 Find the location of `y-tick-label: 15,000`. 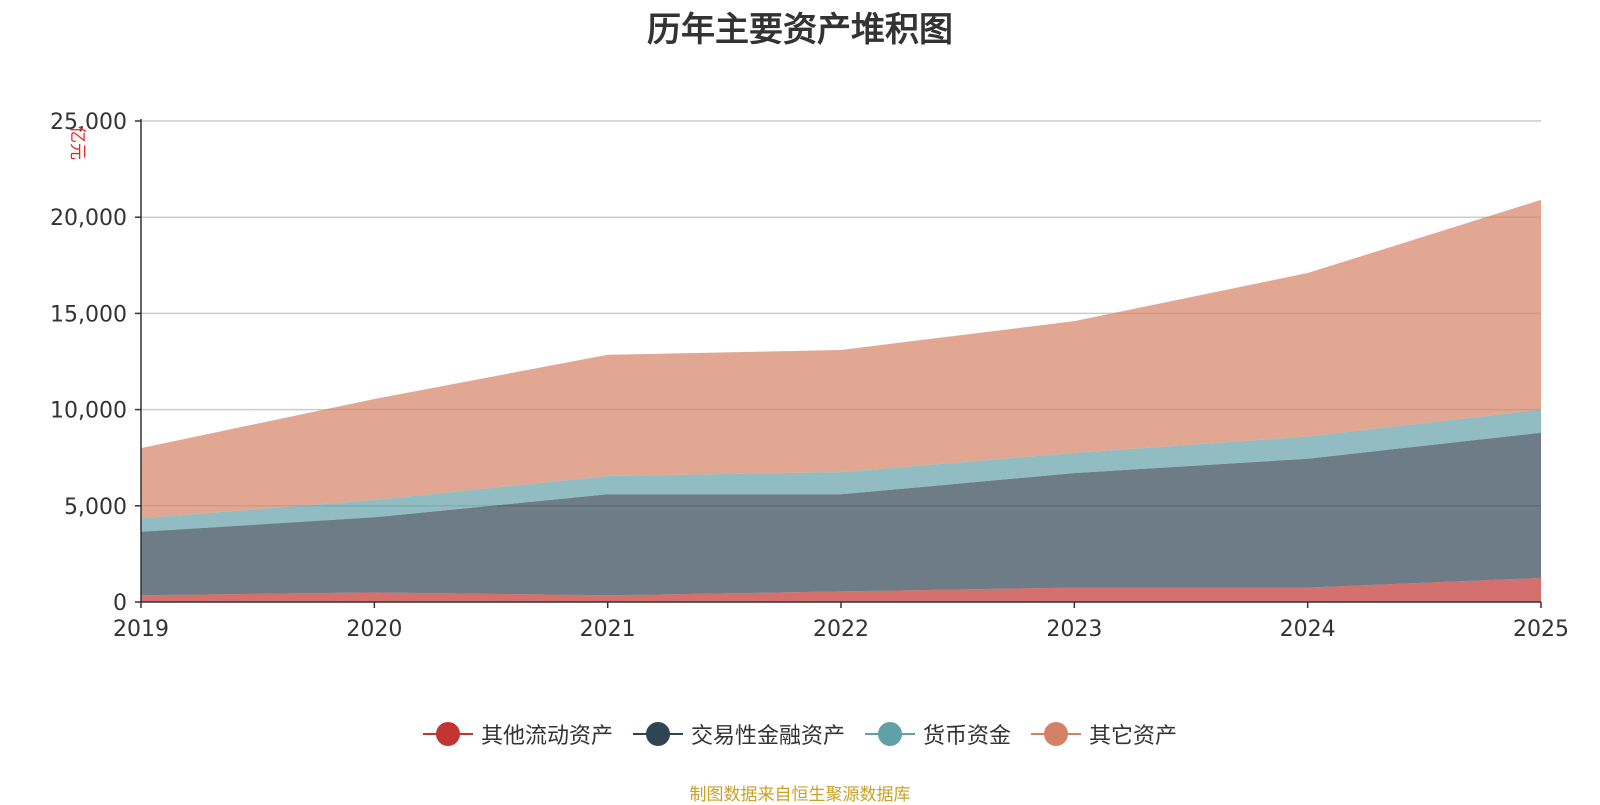

y-tick-label: 15,000 is located at coordinates (88, 314).